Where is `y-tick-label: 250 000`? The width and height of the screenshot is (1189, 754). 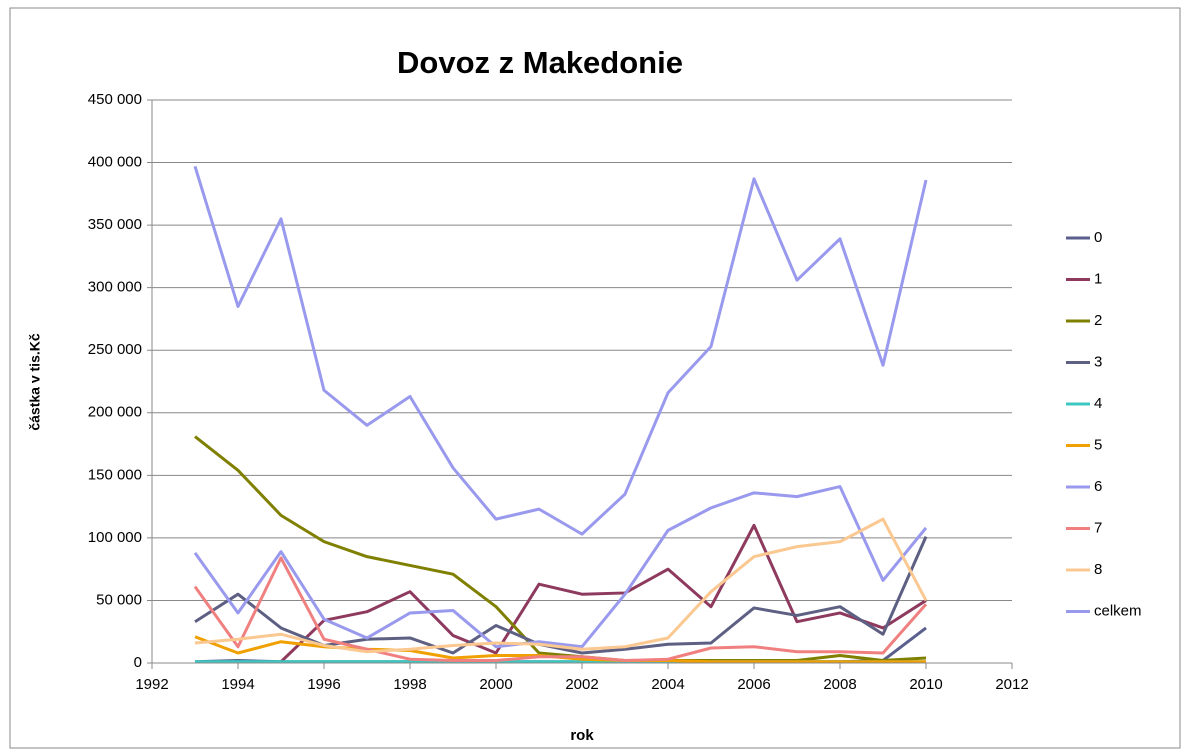 y-tick-label: 250 000 is located at coordinates (115, 349).